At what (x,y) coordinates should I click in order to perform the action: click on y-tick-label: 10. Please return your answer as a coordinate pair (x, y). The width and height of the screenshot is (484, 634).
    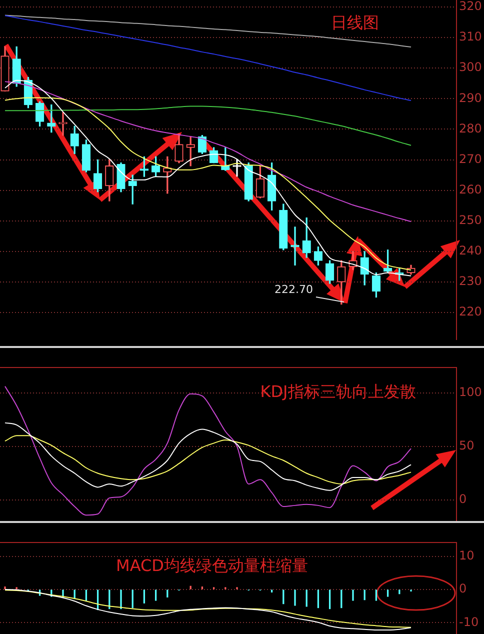
    Looking at the image, I should click on (466, 555).